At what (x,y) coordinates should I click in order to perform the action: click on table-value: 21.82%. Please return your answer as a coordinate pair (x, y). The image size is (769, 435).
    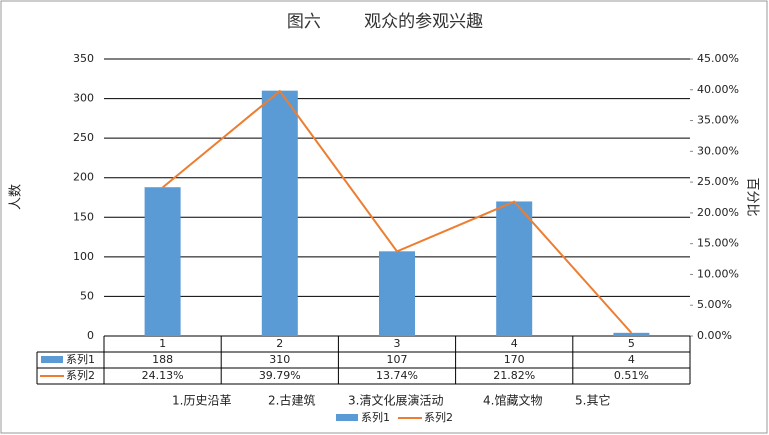
    Looking at the image, I should click on (514, 375).